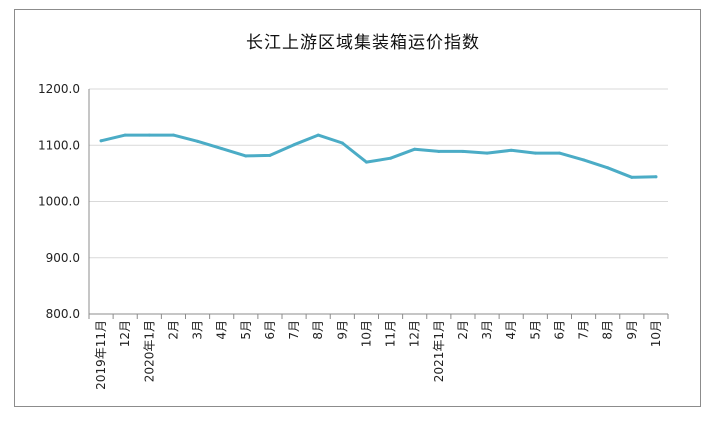 Image resolution: width=718 pixels, height=426 pixels. What do you see at coordinates (59, 145) in the screenshot?
I see `y-tick-label: 1100.0` at bounding box center [59, 145].